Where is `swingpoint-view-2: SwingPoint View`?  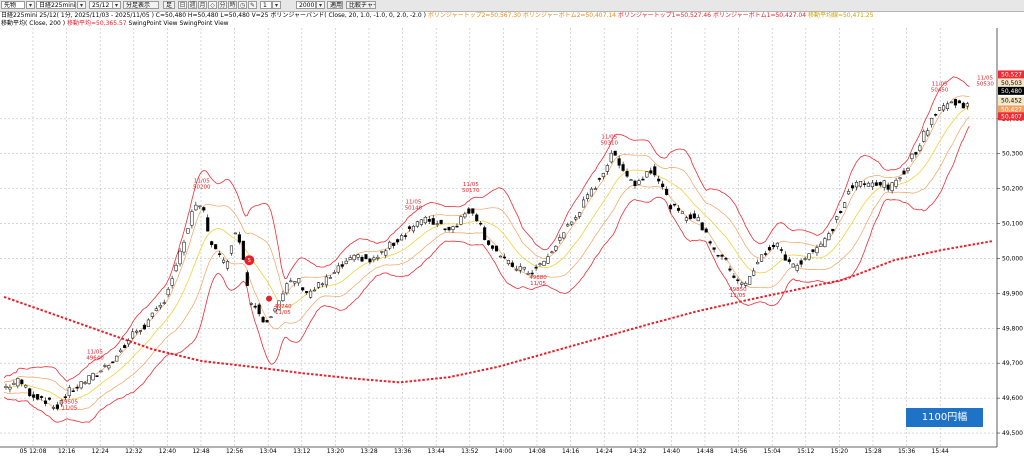
swingpoint-view-2: SwingPoint View is located at coordinates (204, 23).